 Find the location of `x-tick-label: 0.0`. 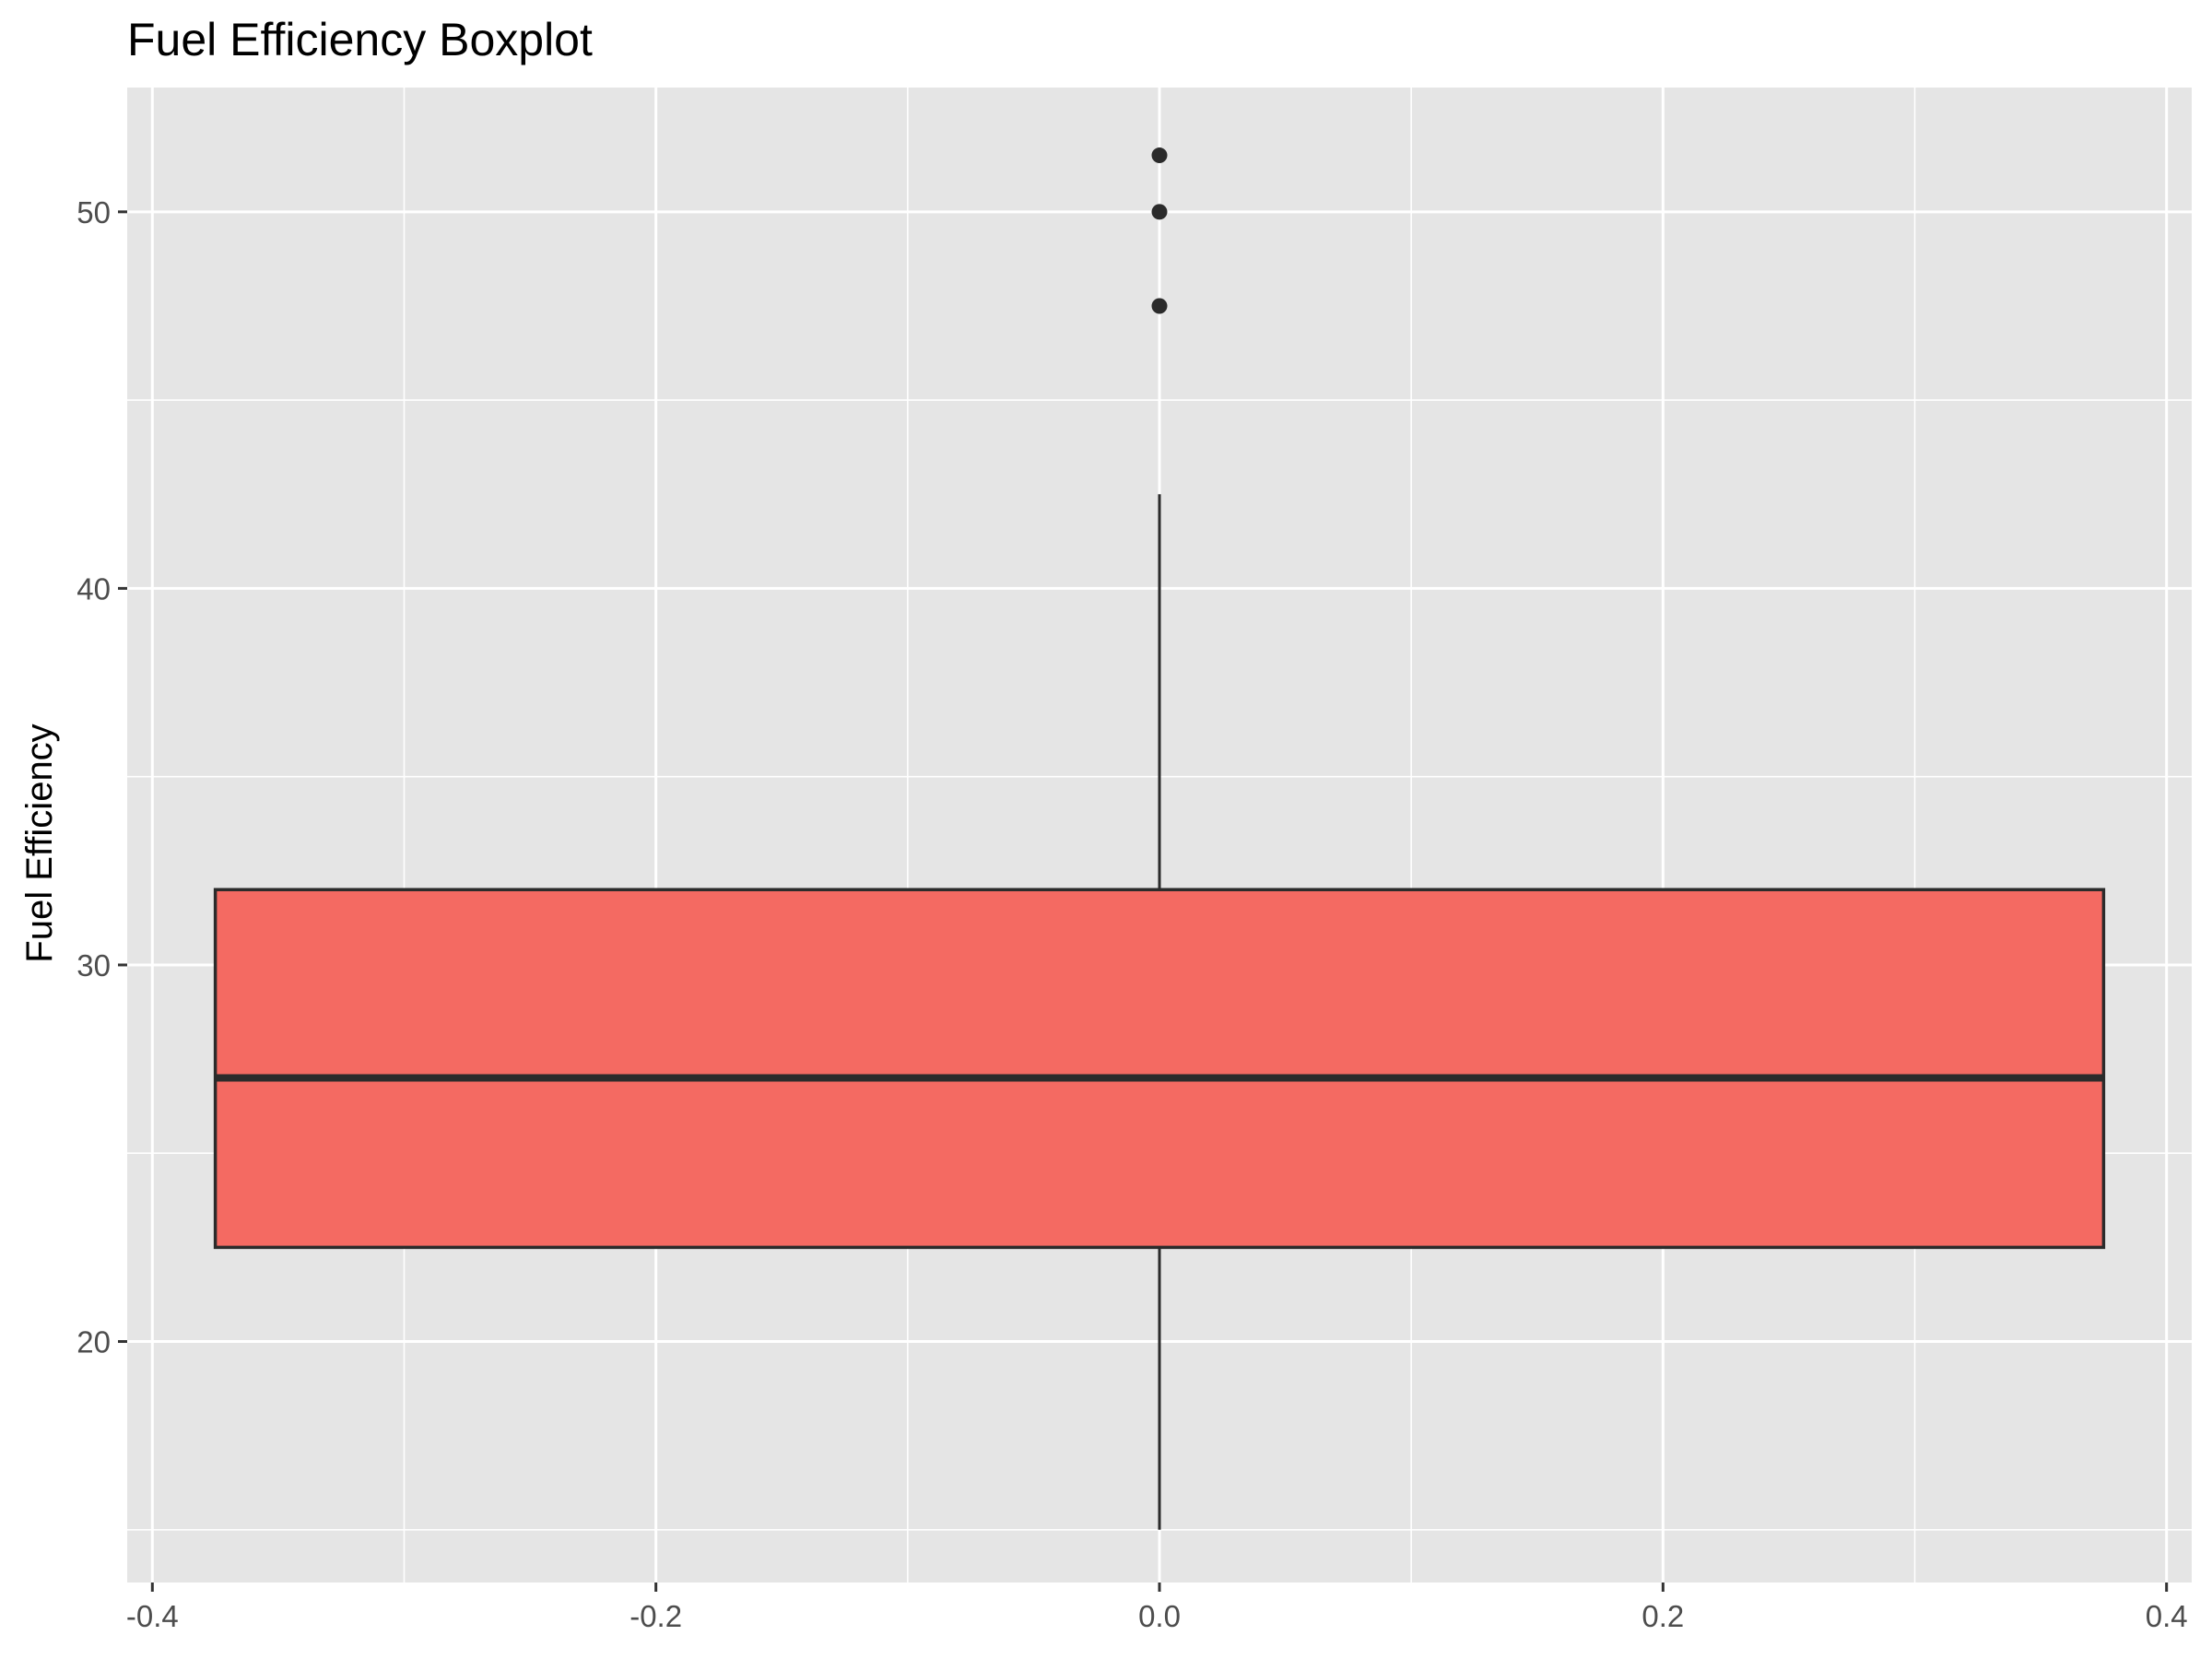

x-tick-label: 0.0 is located at coordinates (1159, 1616).